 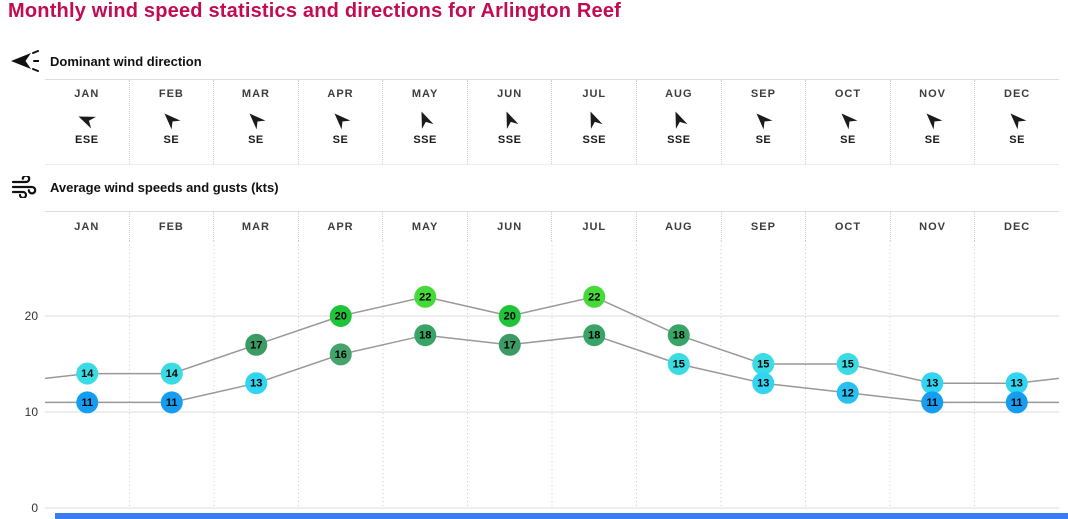 What do you see at coordinates (87, 140) in the screenshot?
I see `direction-label: ESE` at bounding box center [87, 140].